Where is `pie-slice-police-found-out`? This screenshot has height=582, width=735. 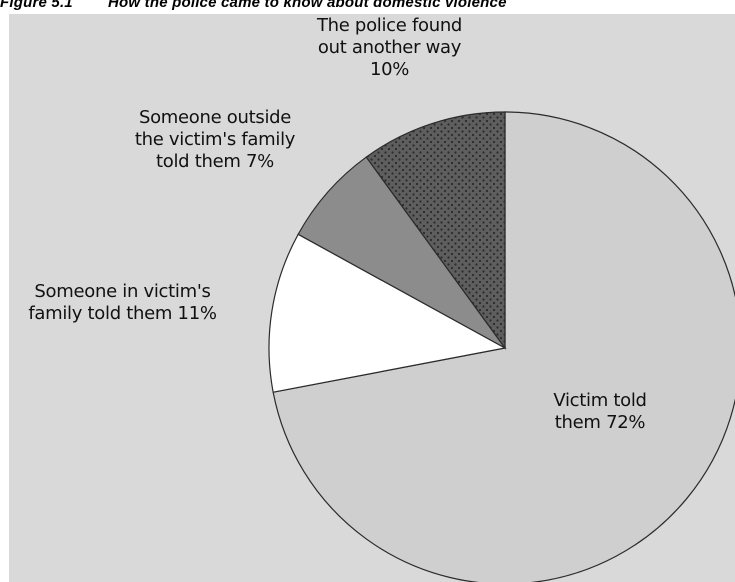
pie-slice-police-found-out is located at coordinates (435, 230).